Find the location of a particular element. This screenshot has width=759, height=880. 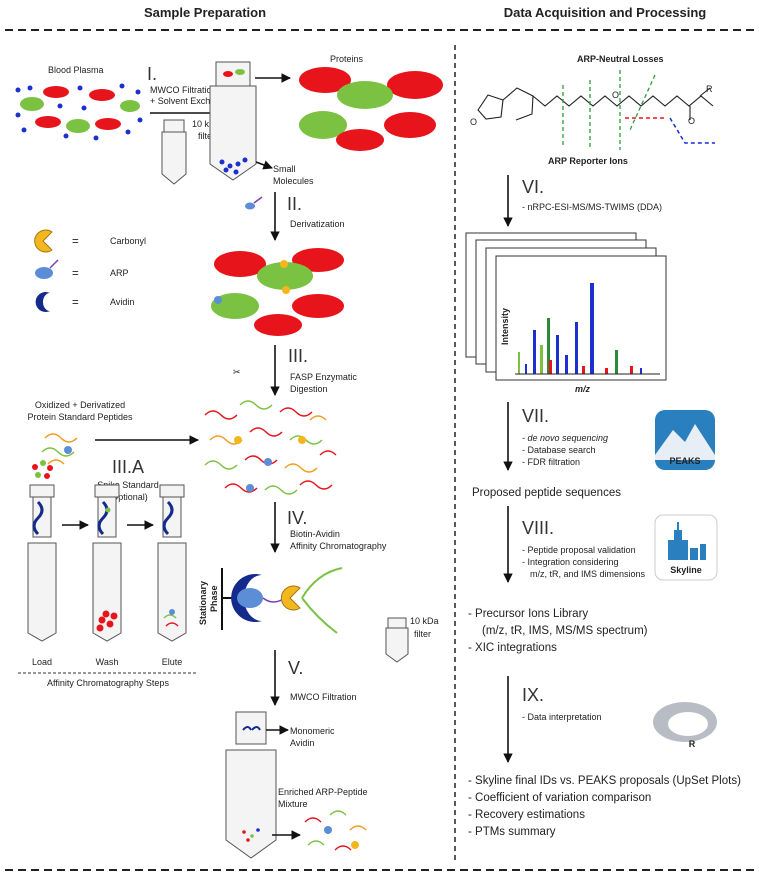

blood-plasma-label: Blood Plasma is located at coordinates (76, 70).